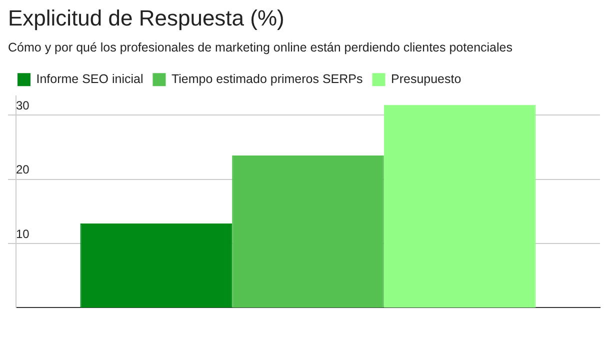 This screenshot has height=346, width=610. What do you see at coordinates (426, 79) in the screenshot?
I see `legend-label: Presupuesto` at bounding box center [426, 79].